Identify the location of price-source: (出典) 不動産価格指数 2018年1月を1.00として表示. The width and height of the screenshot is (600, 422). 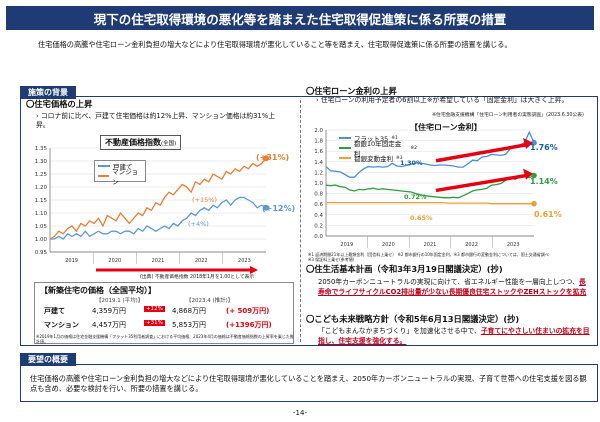
(197, 277).